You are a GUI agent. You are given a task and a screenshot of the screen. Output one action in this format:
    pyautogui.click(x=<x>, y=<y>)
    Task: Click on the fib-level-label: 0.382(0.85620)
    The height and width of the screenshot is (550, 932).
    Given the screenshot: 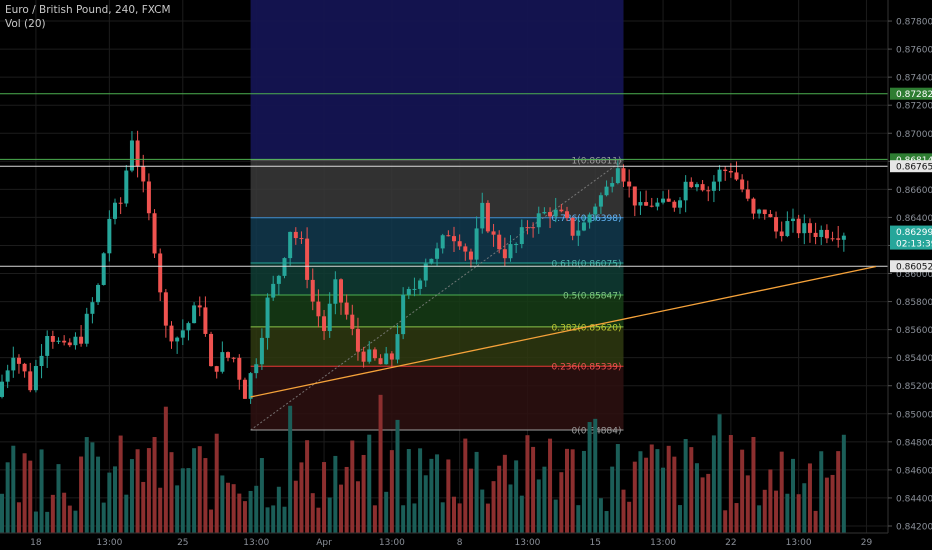 What is the action you would take?
    pyautogui.click(x=586, y=328)
    